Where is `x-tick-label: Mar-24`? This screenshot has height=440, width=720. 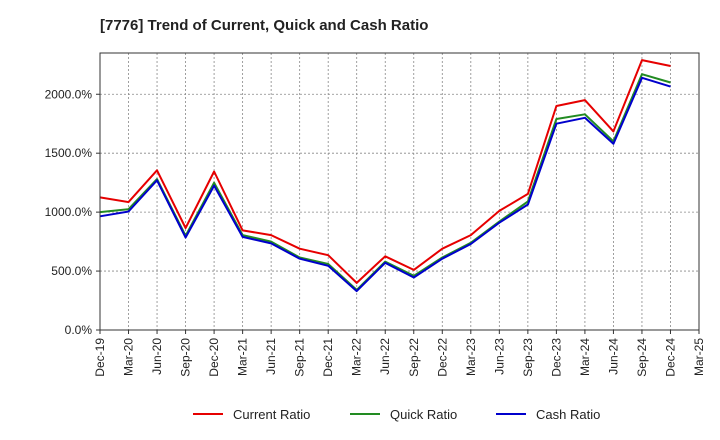 x-tick-label: Mar-24 is located at coordinates (585, 357).